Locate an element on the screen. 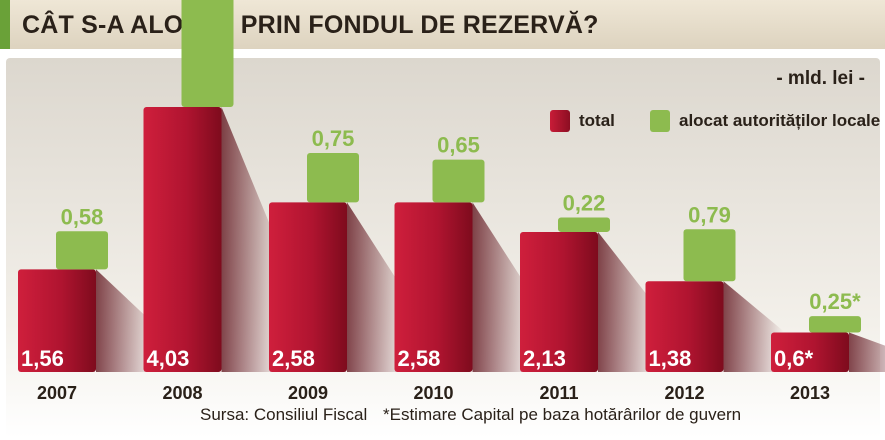 The image size is (885, 440). legend-label-total: total is located at coordinates (597, 120).